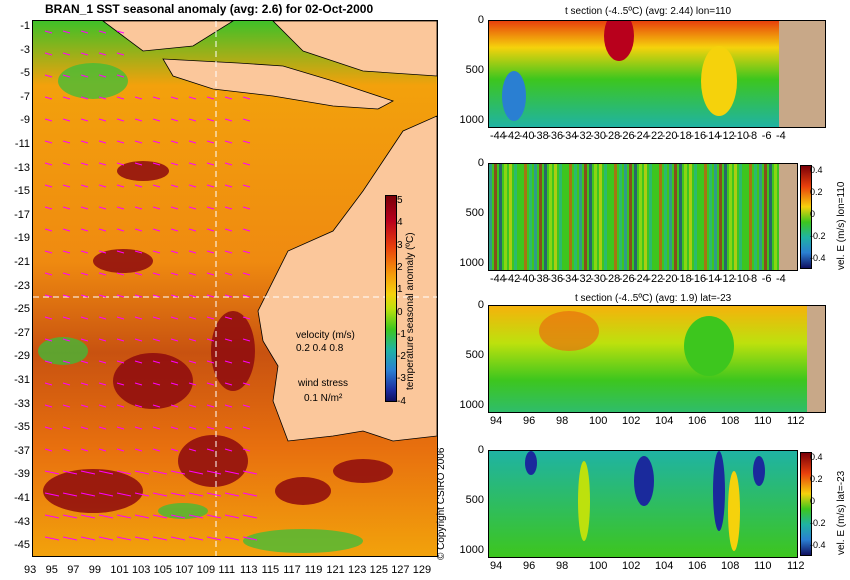  What do you see at coordinates (752, 279) in the screenshot?
I see `panel-x-tick: -8` at bounding box center [752, 279].